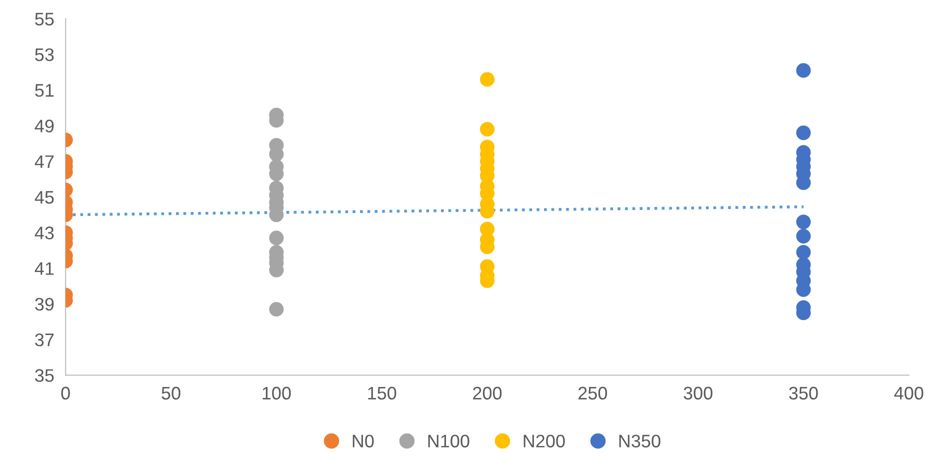 The height and width of the screenshot is (469, 937). What do you see at coordinates (44, 268) in the screenshot?
I see `y-tick-label: 41` at bounding box center [44, 268].